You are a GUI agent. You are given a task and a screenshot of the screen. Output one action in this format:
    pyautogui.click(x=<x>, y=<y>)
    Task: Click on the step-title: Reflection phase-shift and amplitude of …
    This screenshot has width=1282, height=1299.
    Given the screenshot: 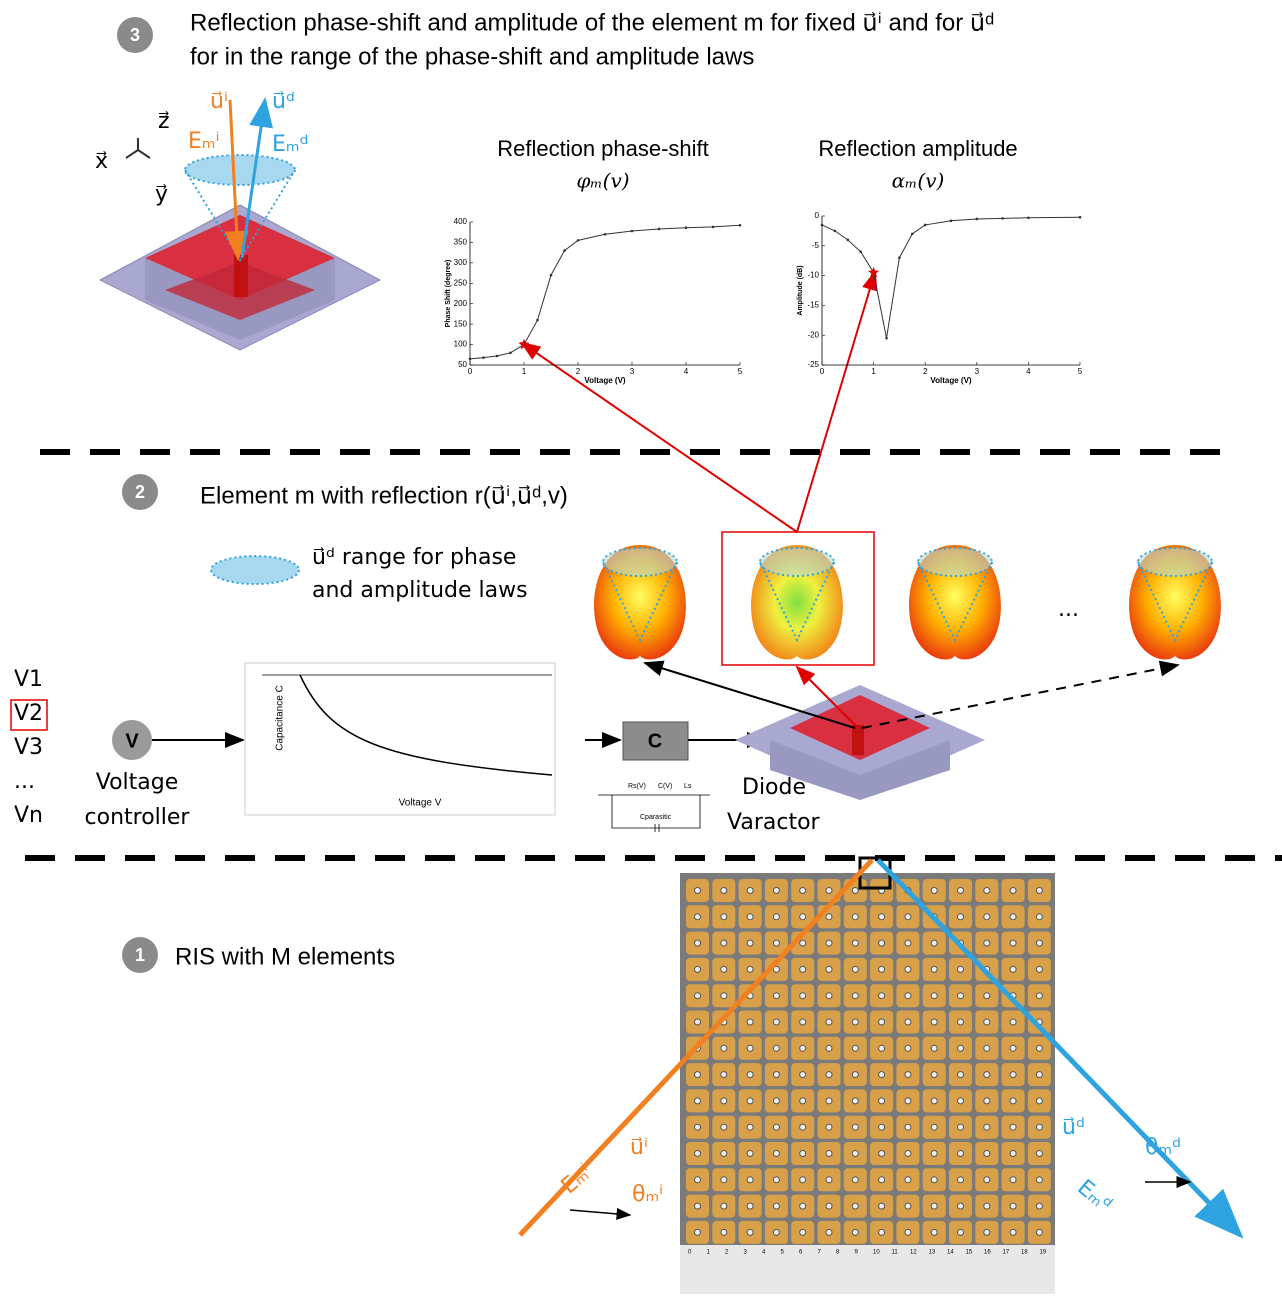 What is the action you would take?
    pyautogui.click(x=592, y=22)
    